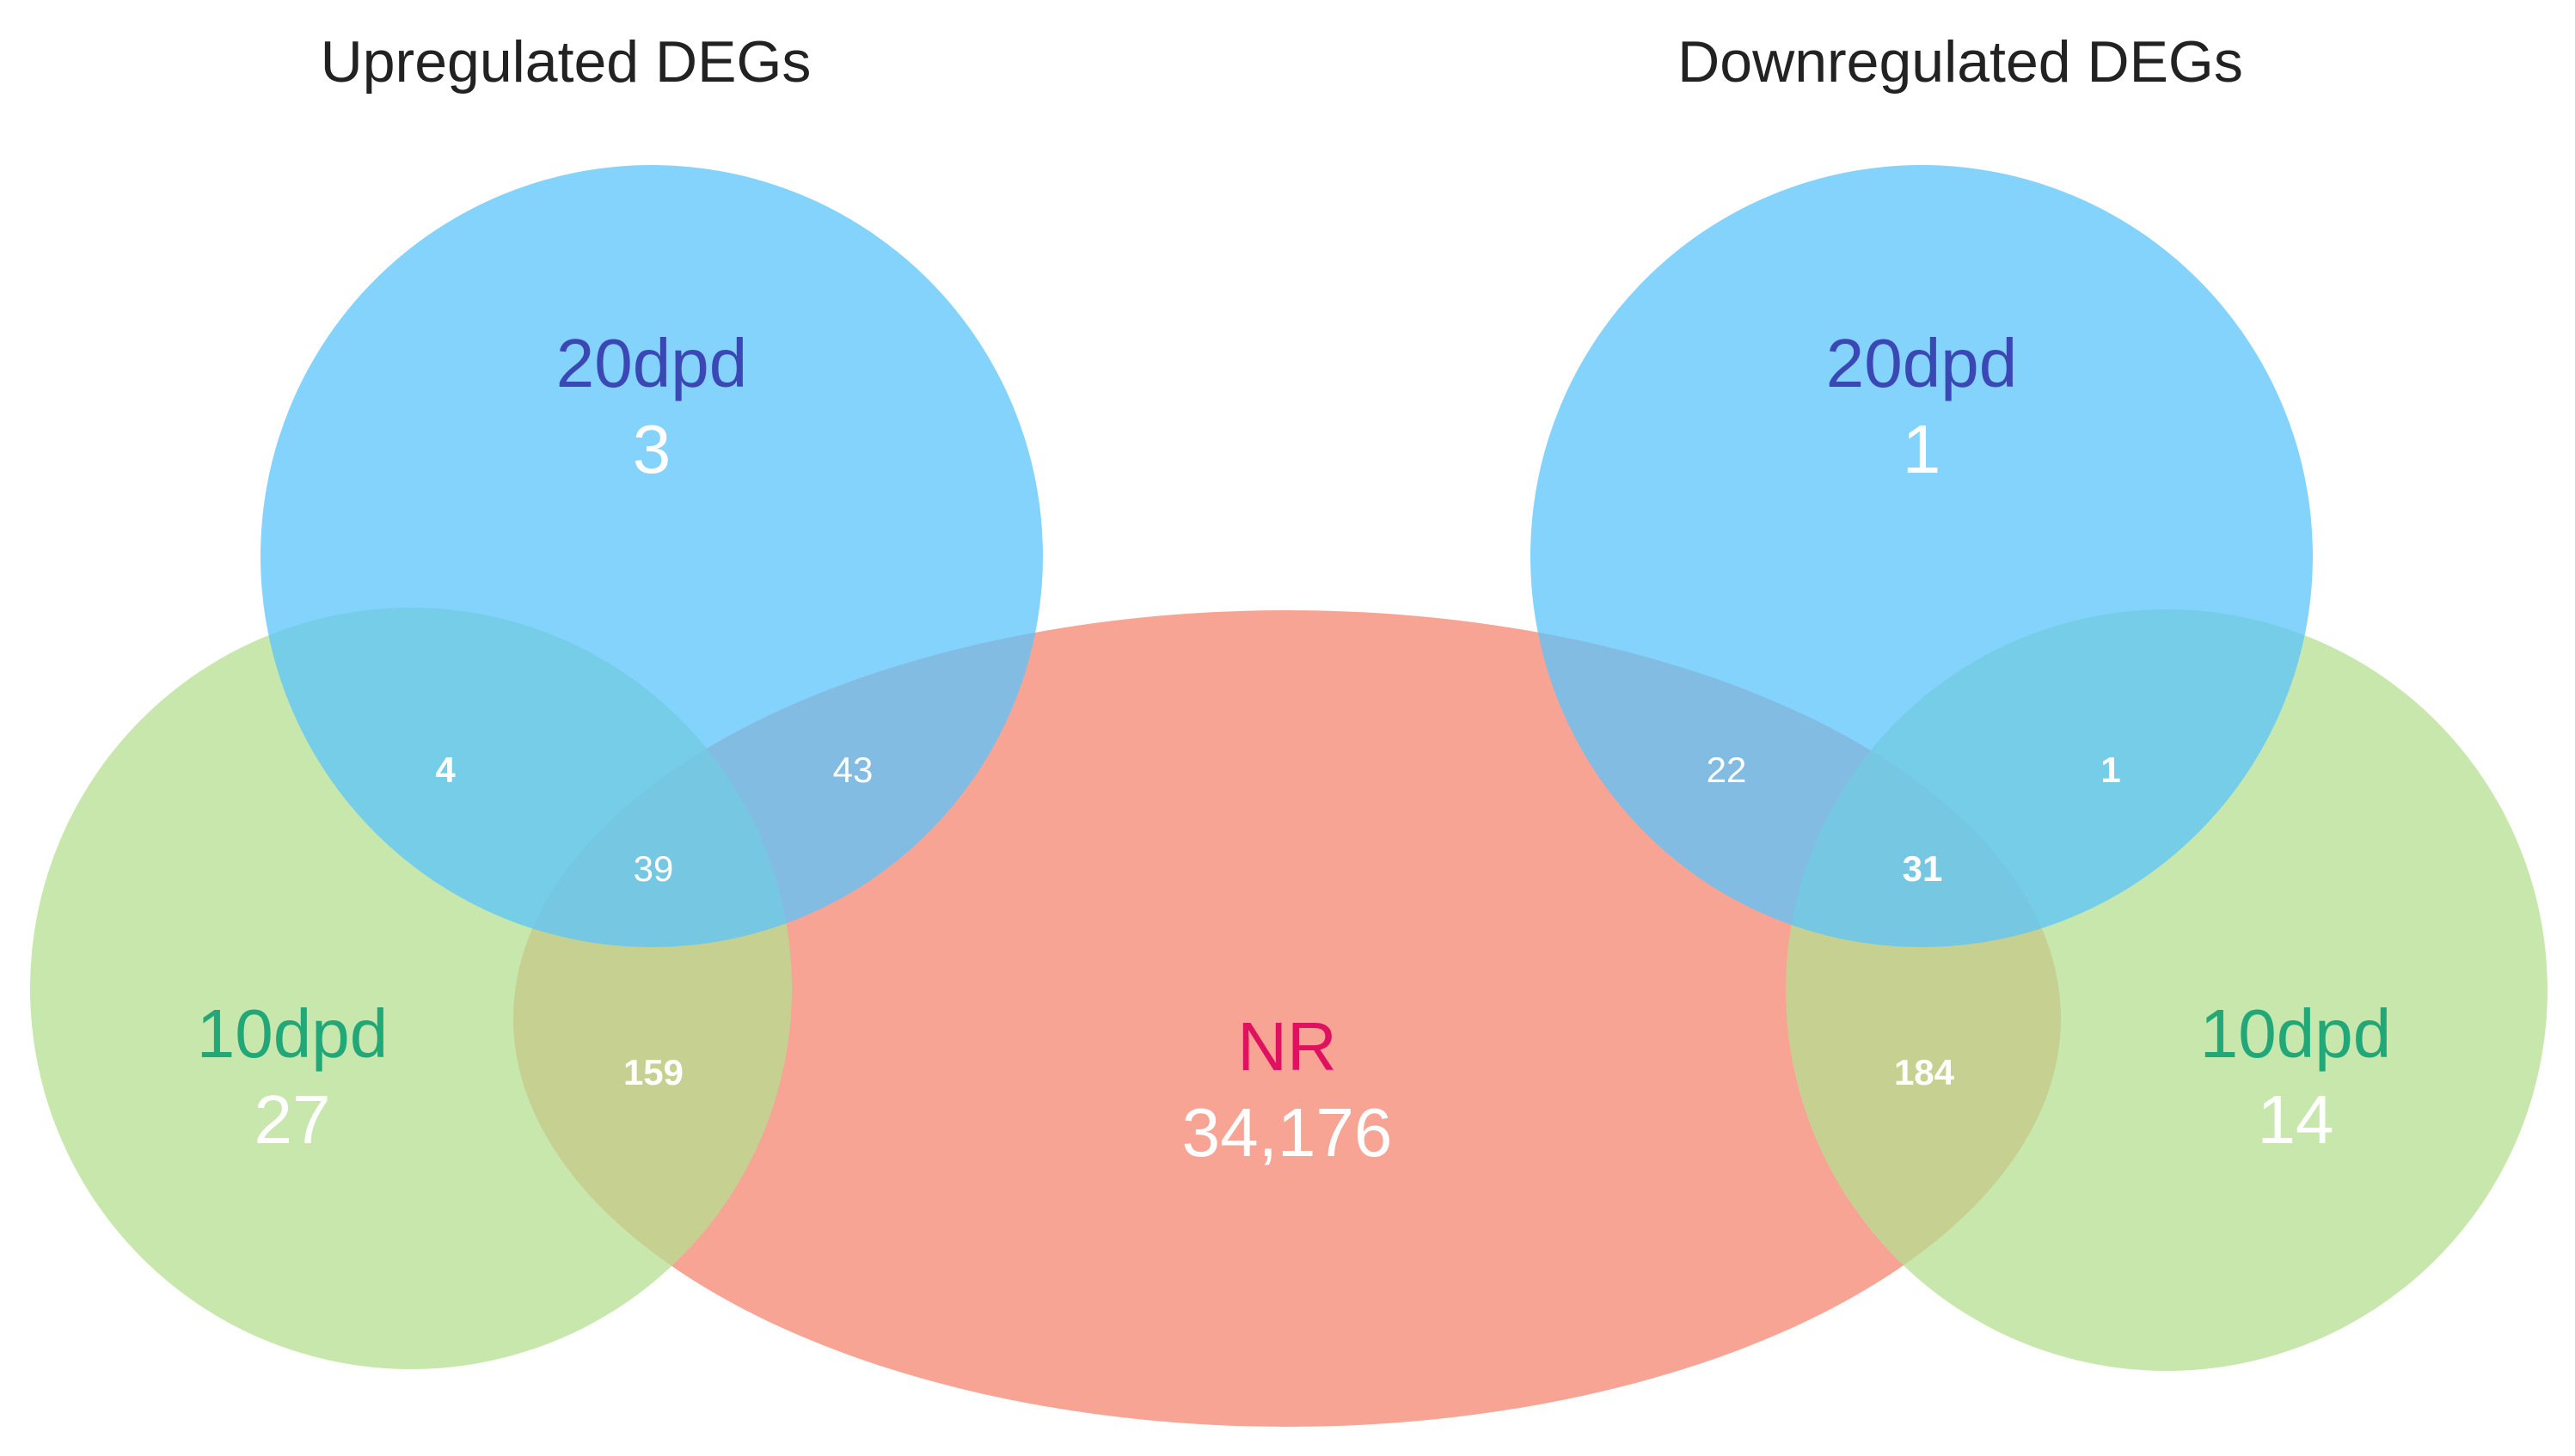  Describe the element at coordinates (2295, 1033) in the screenshot. I see `right-10dpd-set-name: 10dpd` at that location.